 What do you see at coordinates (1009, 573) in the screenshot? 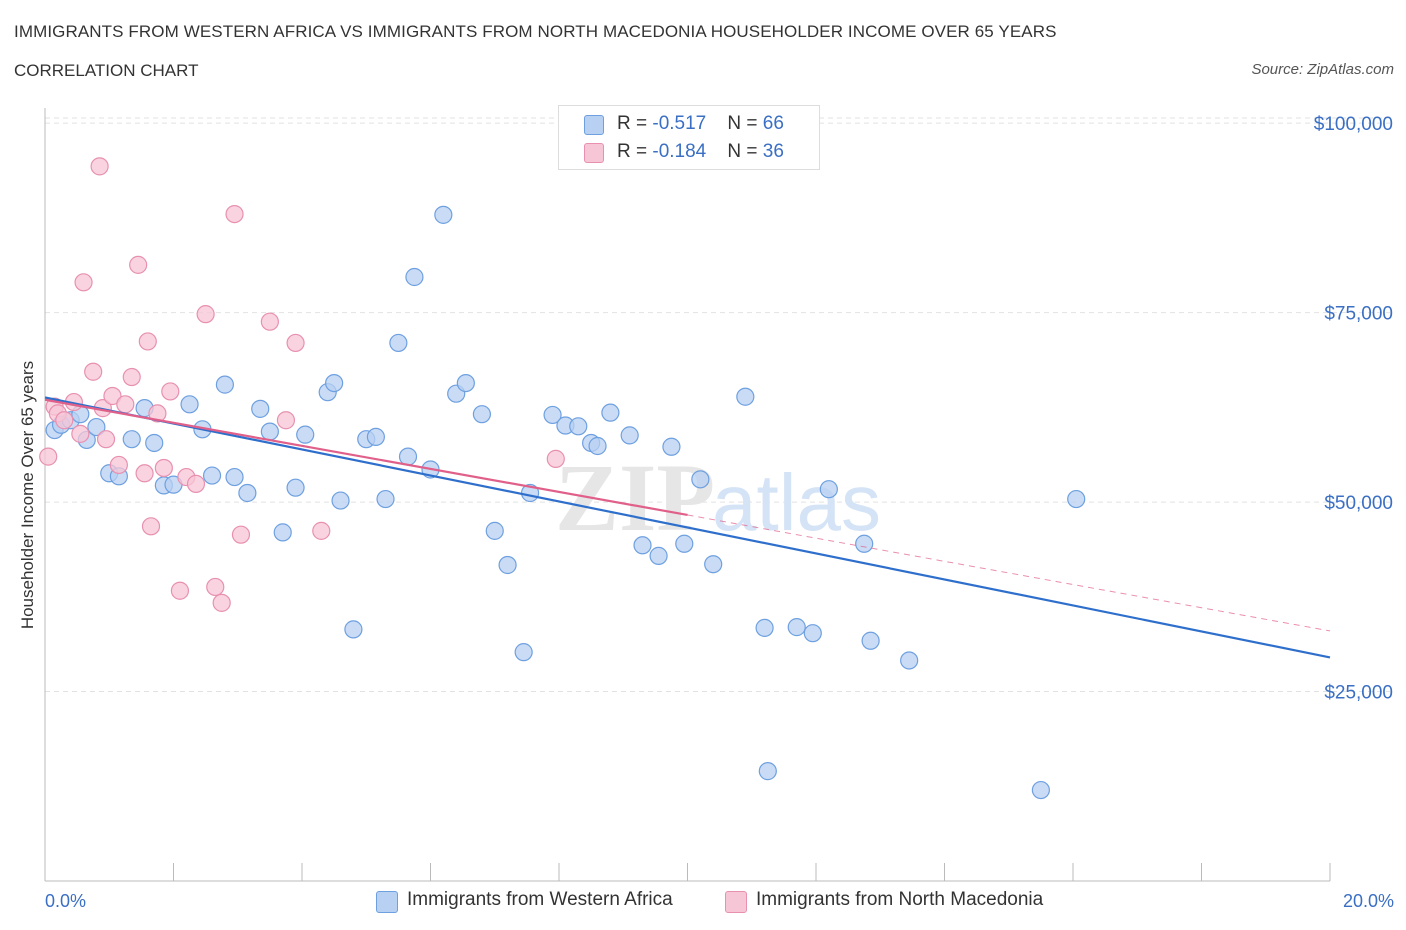
I see `trend-extension-north-macedonia` at bounding box center [1009, 573].